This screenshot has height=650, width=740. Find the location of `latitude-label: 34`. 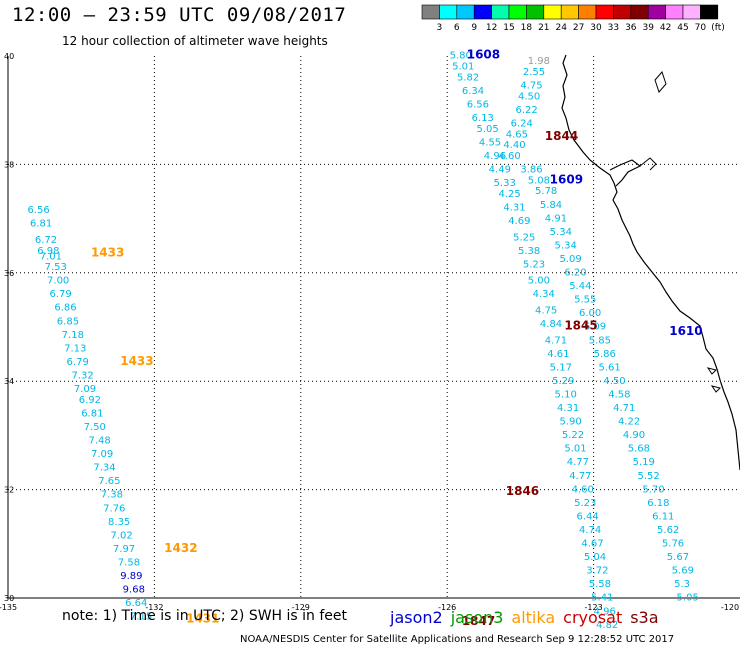

latitude-label: 34 is located at coordinates (9, 381).